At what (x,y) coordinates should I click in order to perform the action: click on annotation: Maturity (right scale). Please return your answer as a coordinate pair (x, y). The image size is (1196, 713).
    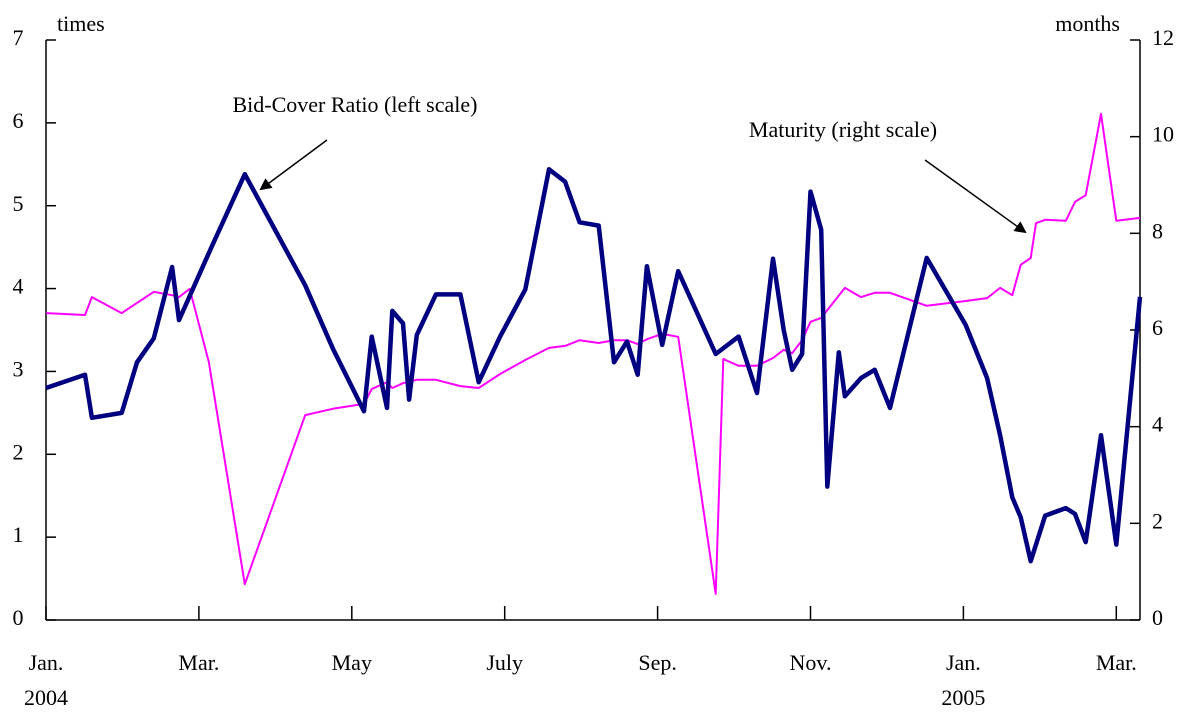
    Looking at the image, I should click on (843, 129).